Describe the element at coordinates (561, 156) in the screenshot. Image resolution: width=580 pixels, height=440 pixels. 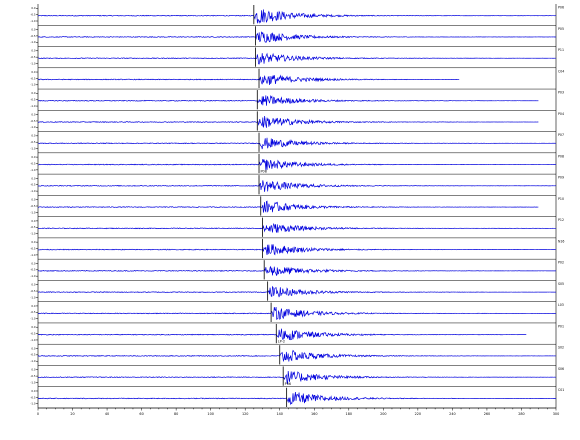
I see `station-label: P08` at that location.